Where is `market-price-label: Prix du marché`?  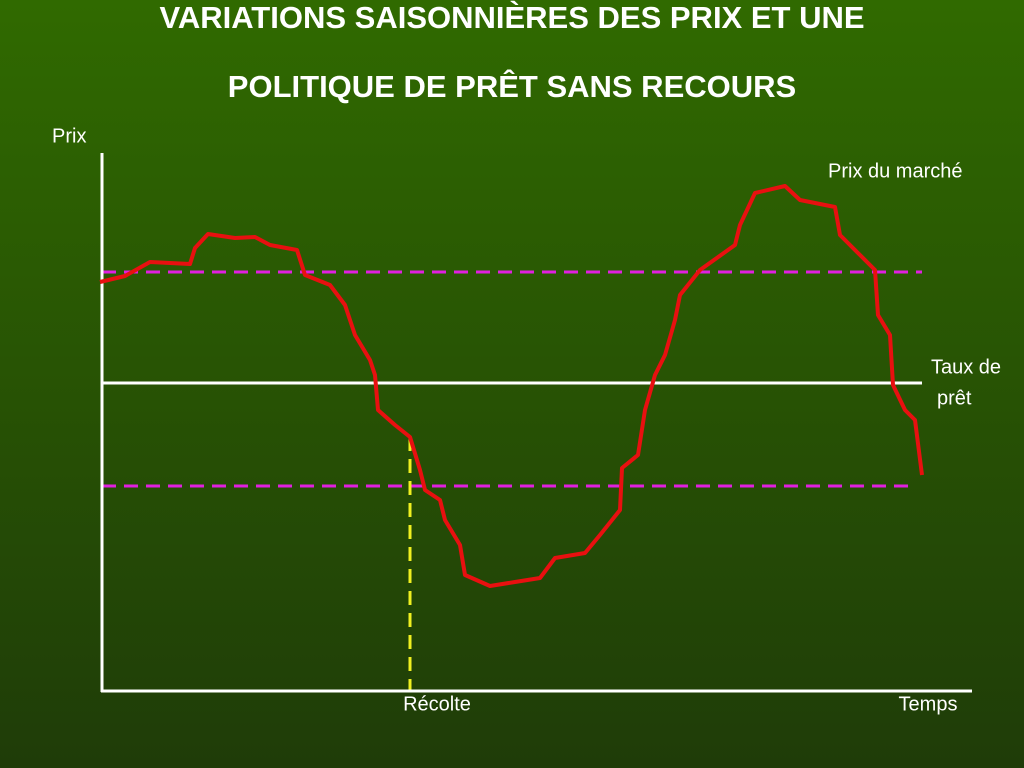 market-price-label: Prix du marché is located at coordinates (895, 171).